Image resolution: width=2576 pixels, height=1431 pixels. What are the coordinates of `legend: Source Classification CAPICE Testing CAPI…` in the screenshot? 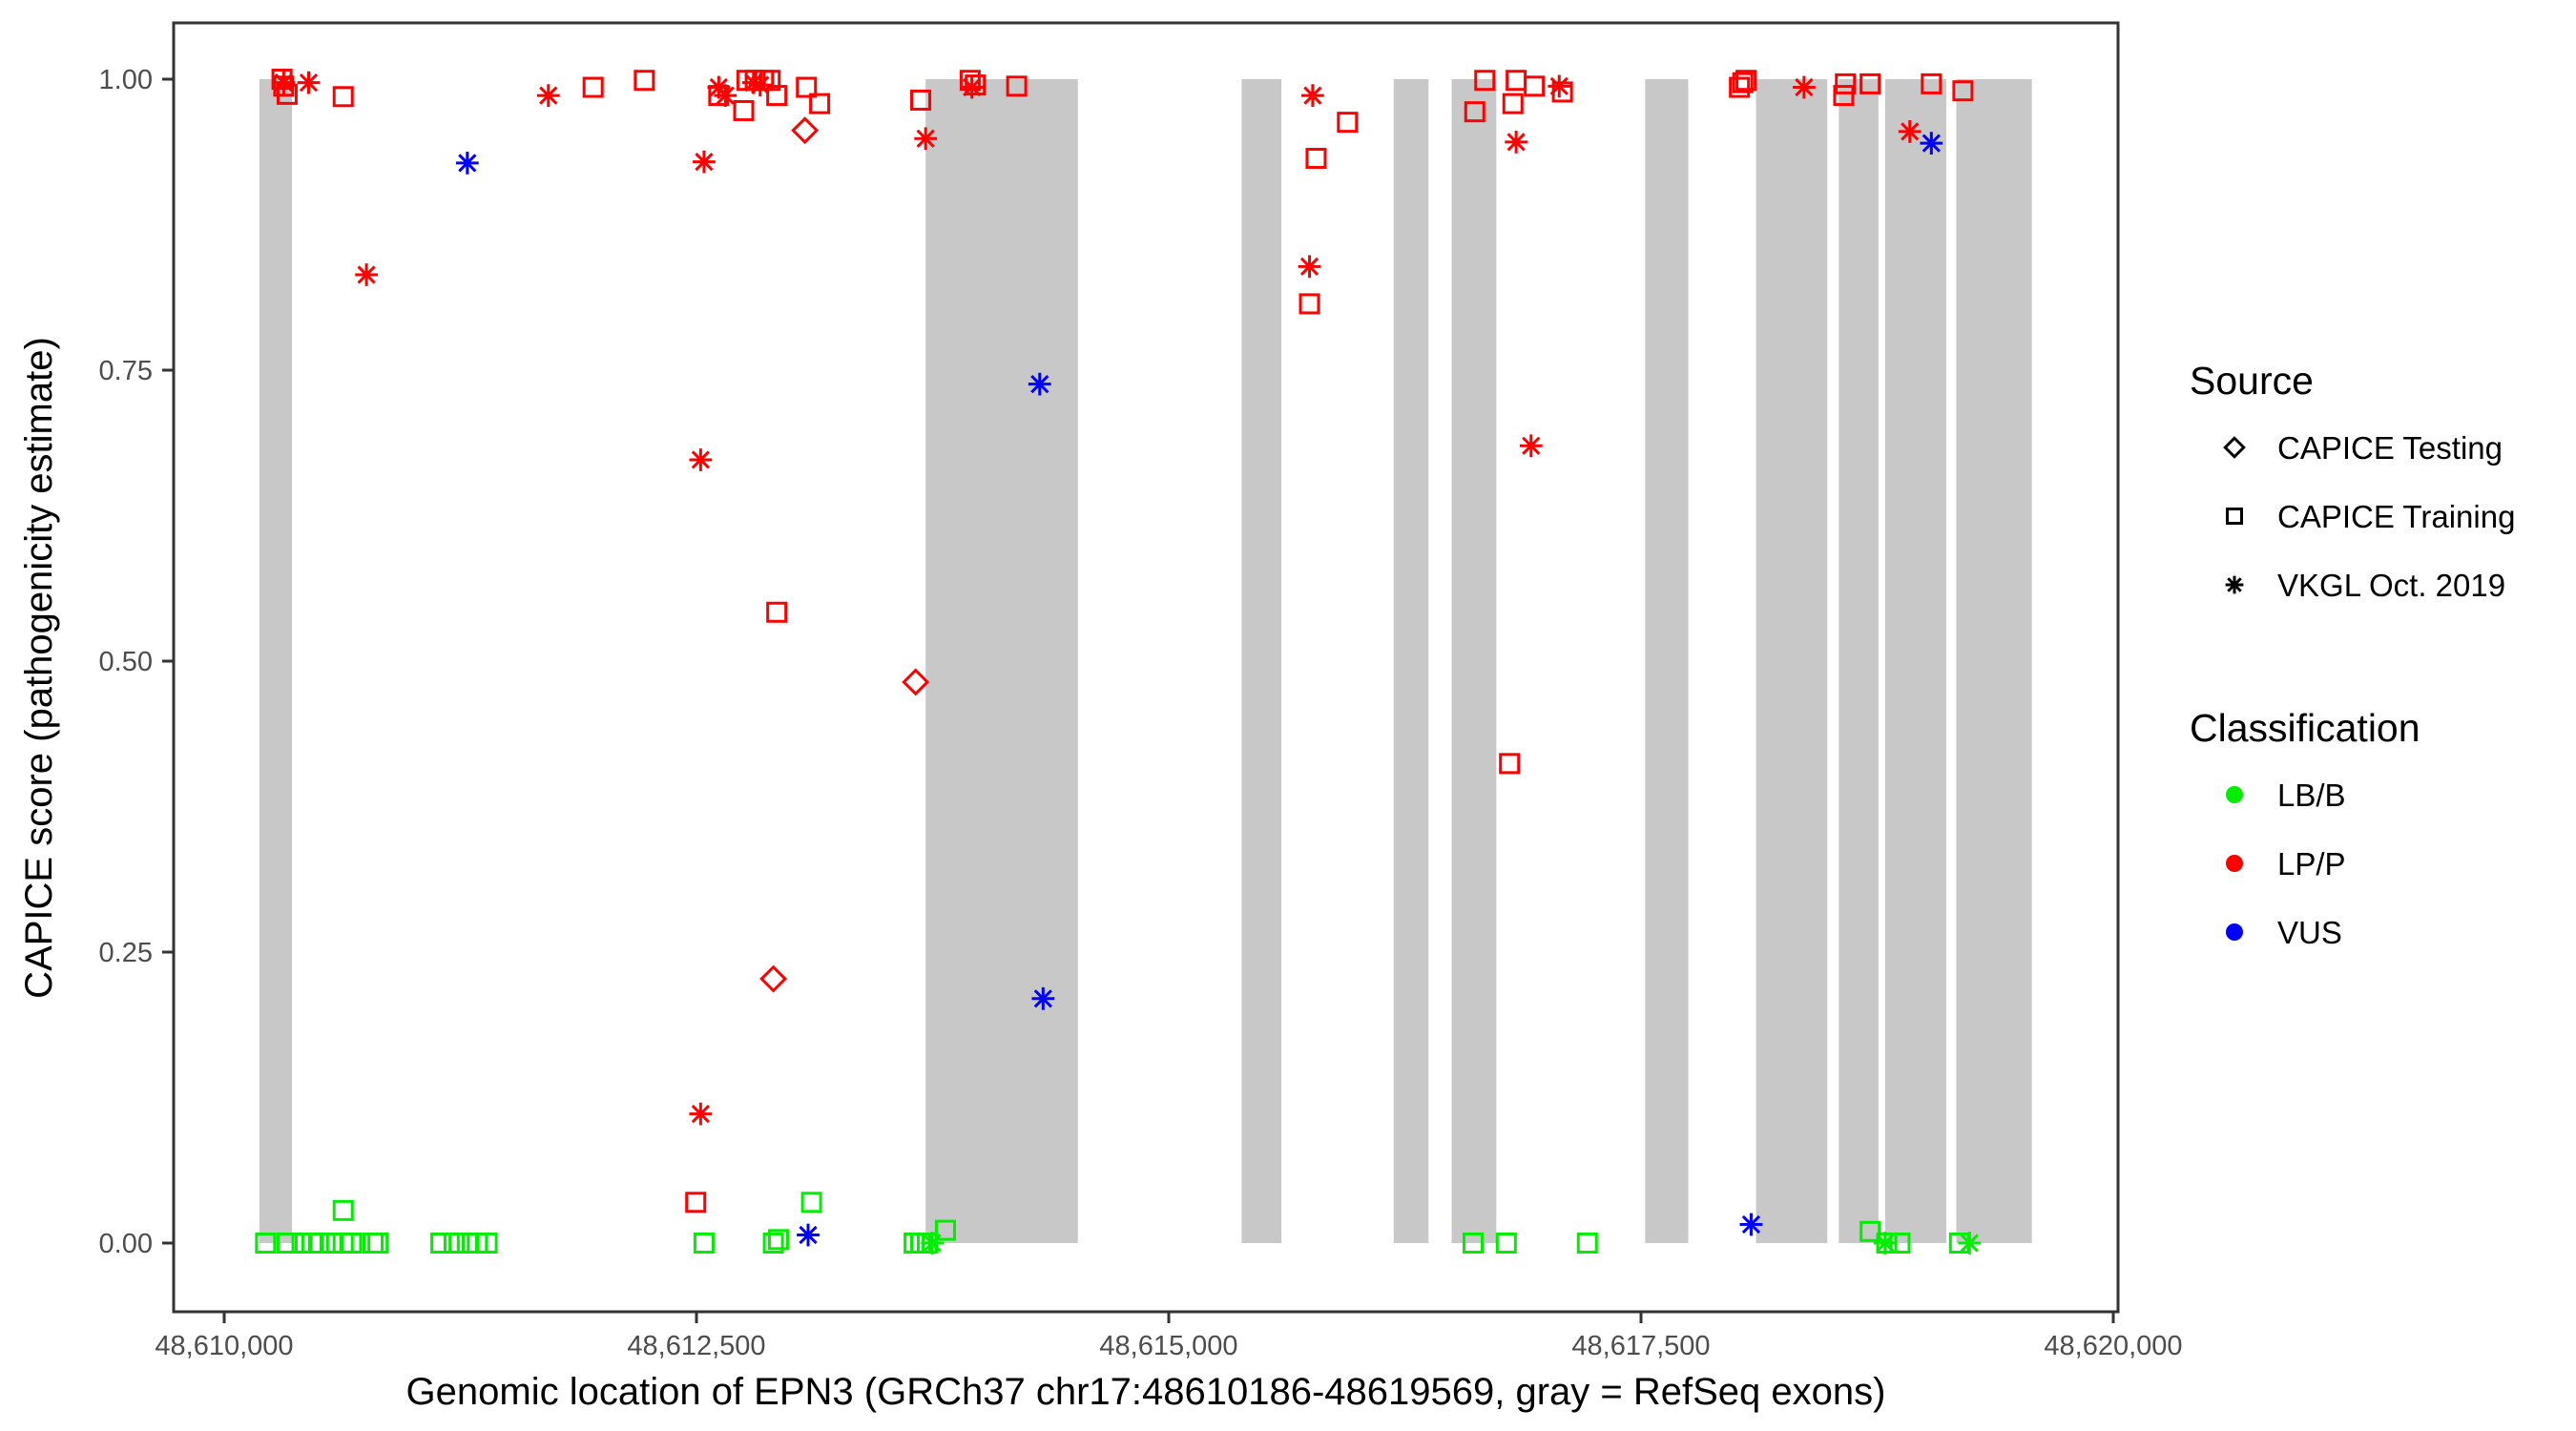 It's located at (2352, 654).